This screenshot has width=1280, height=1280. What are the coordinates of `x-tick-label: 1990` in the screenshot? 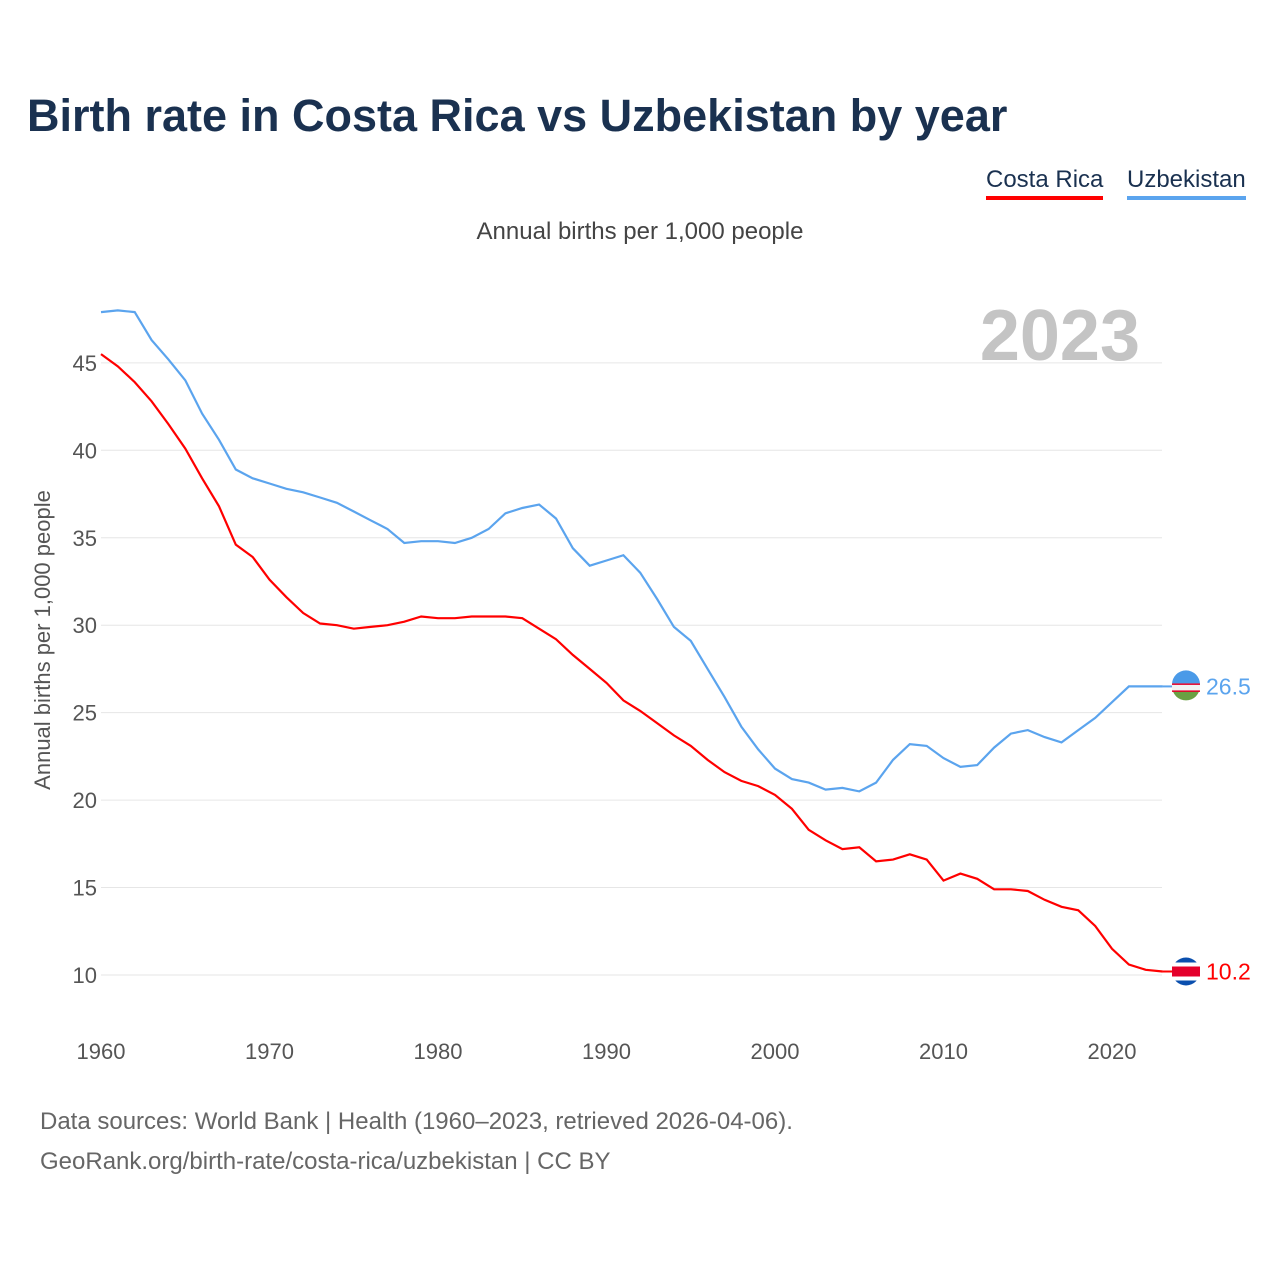 It's located at (606, 1051).